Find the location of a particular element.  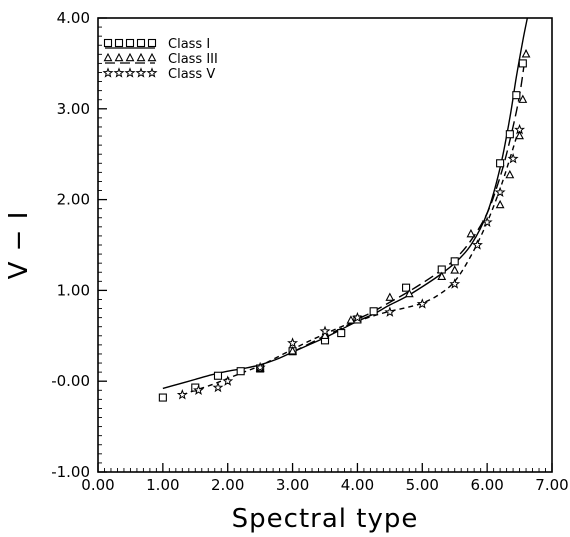

y-tick-label: 1.00 is located at coordinates (73, 290).